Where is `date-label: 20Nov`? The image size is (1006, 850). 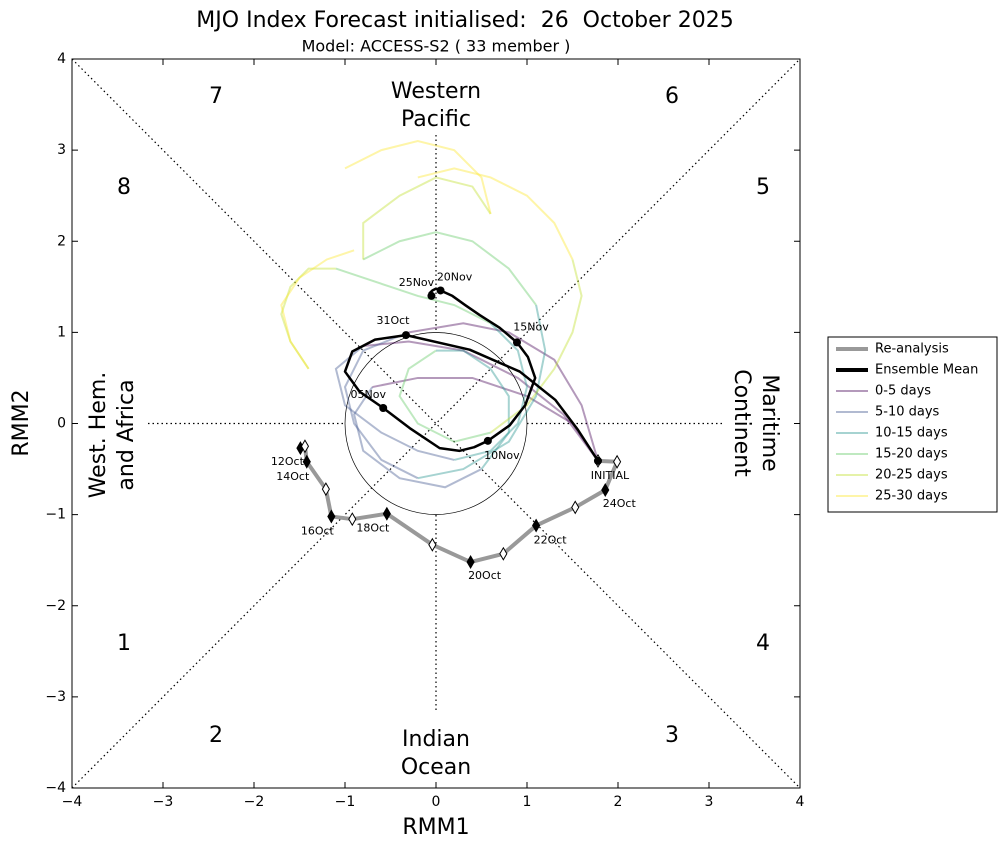
date-label: 20Nov is located at coordinates (455, 276).